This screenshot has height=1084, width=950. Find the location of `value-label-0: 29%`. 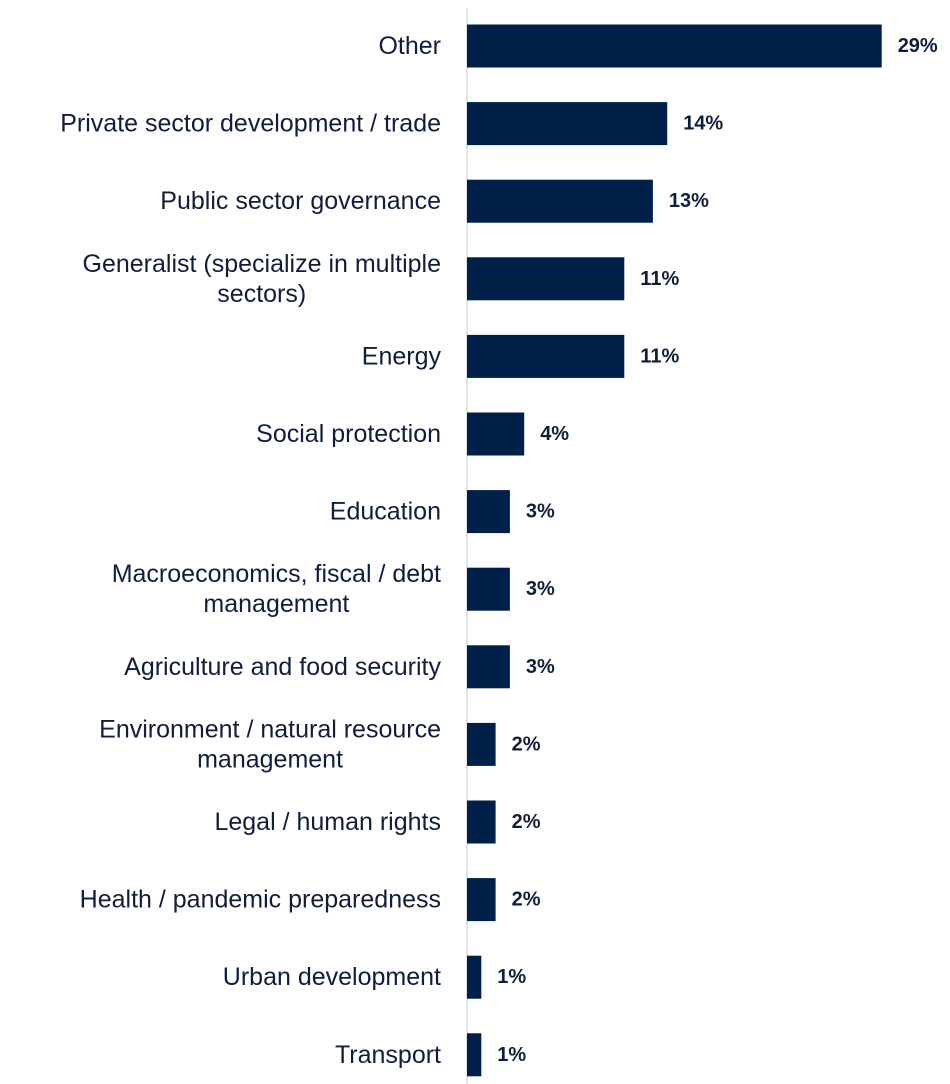

value-label-0: 29% is located at coordinates (918, 46).